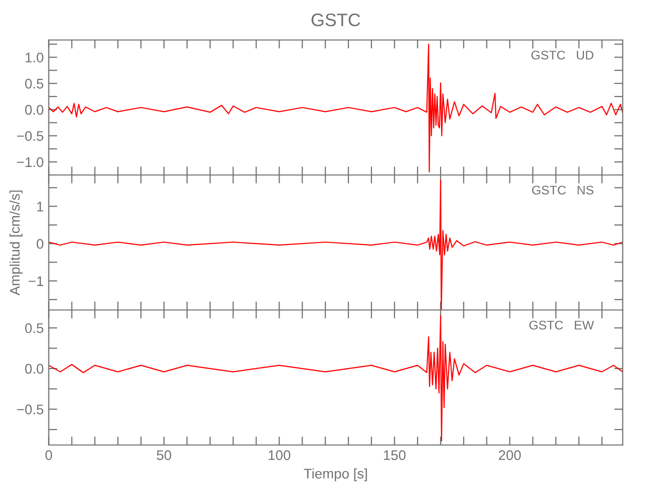 Image resolution: width=650 pixels, height=500 pixels. What do you see at coordinates (279, 455) in the screenshot?
I see `x-tick-label: 100` at bounding box center [279, 455].